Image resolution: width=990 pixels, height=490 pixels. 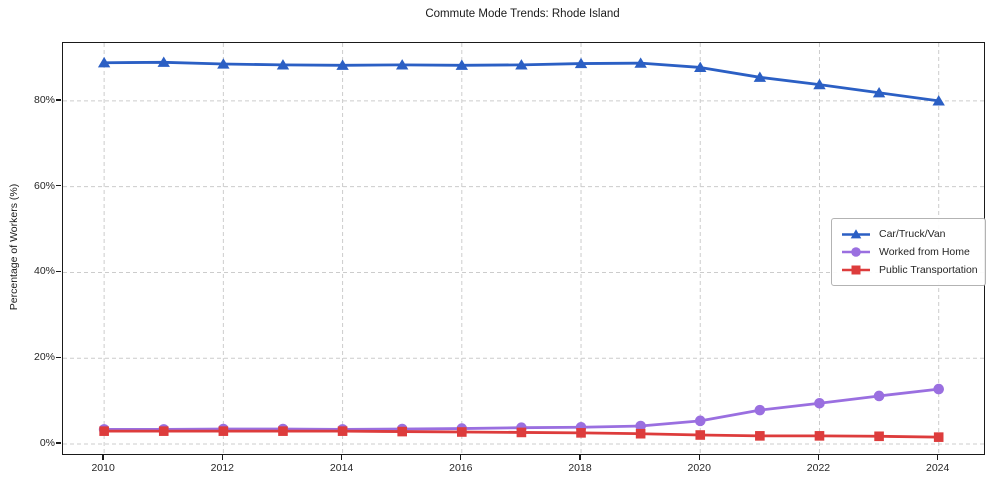 I want to click on legend-item-car-truck-van: Car/Truck/Van, so click(x=908, y=234).